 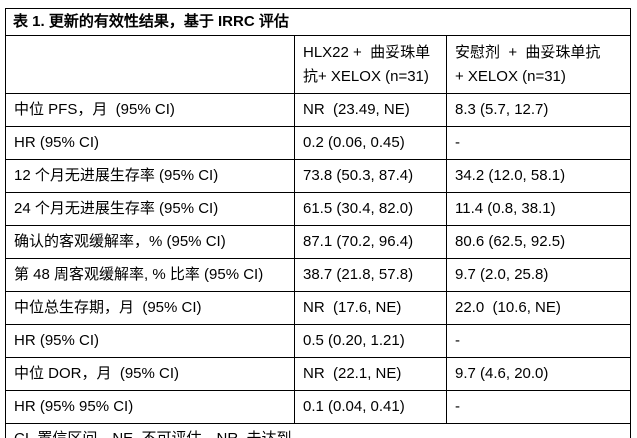 What do you see at coordinates (538, 374) in the screenshot?
I see `value-placebo: 9.7 (4.6, 20.0)` at bounding box center [538, 374].